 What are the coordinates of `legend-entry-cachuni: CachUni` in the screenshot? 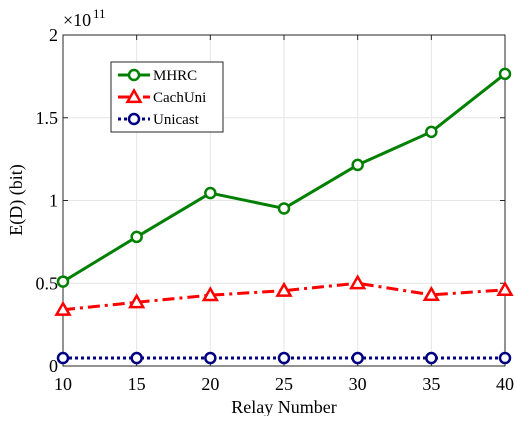 It's located at (162, 96).